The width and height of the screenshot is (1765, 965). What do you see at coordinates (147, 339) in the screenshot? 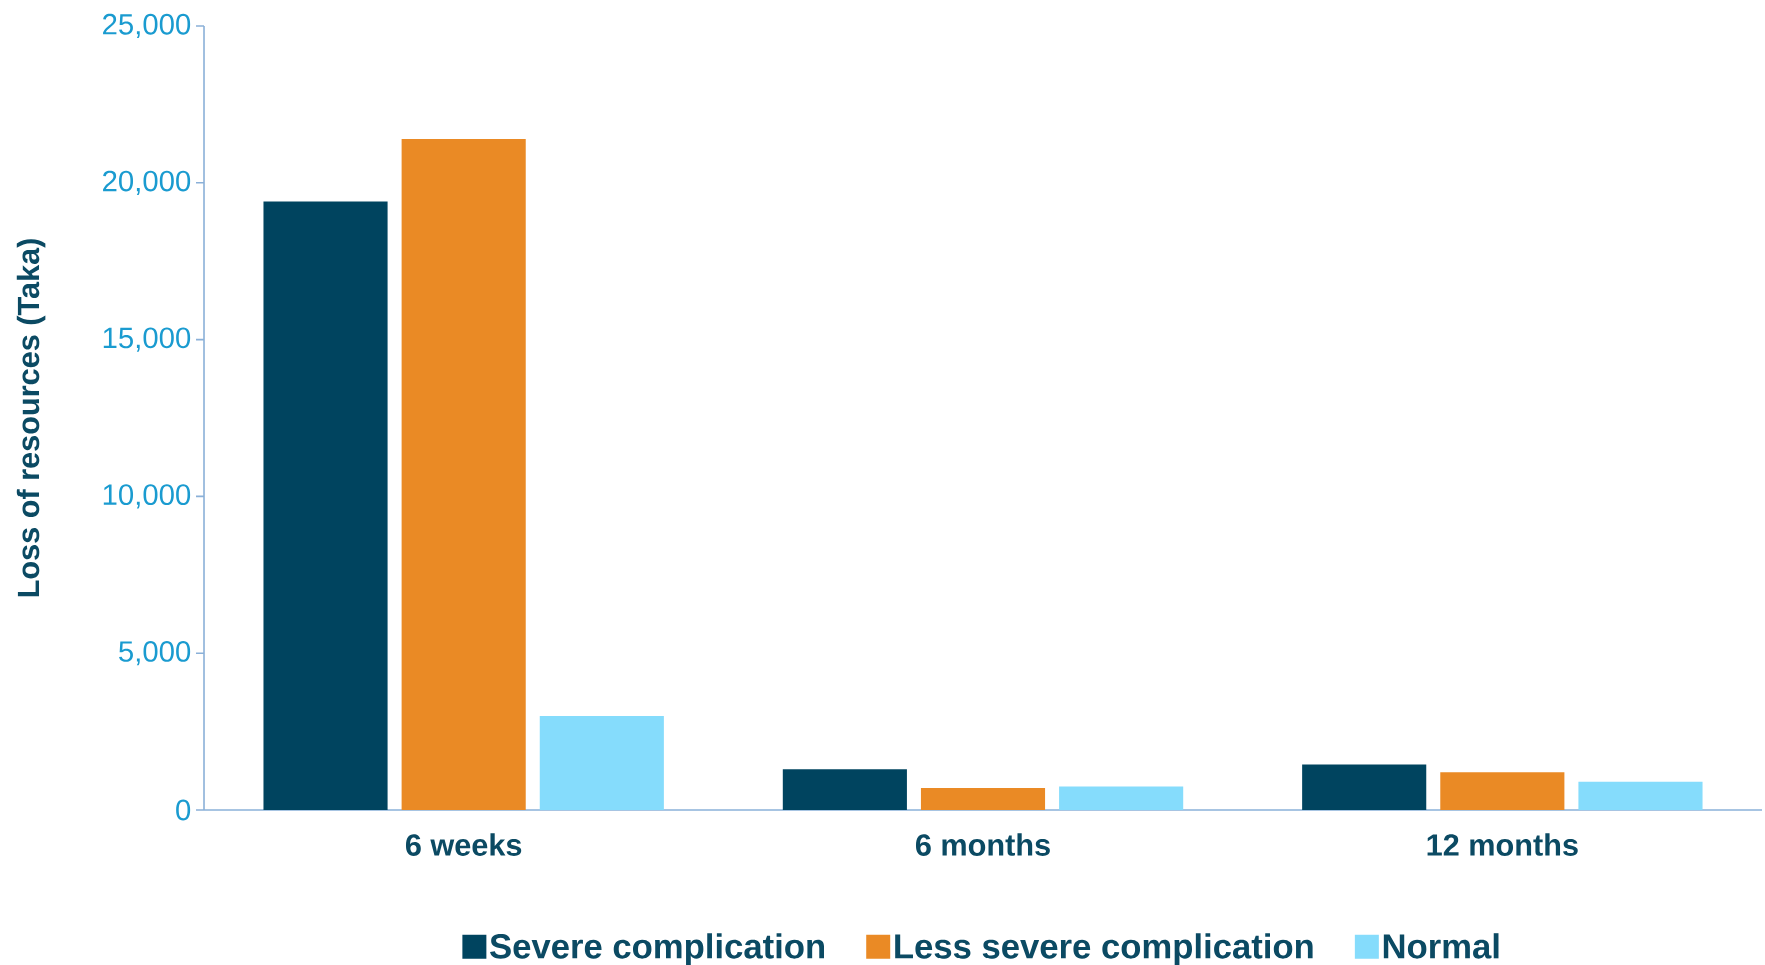
I see `y-tick-label: 15,000` at bounding box center [147, 339].